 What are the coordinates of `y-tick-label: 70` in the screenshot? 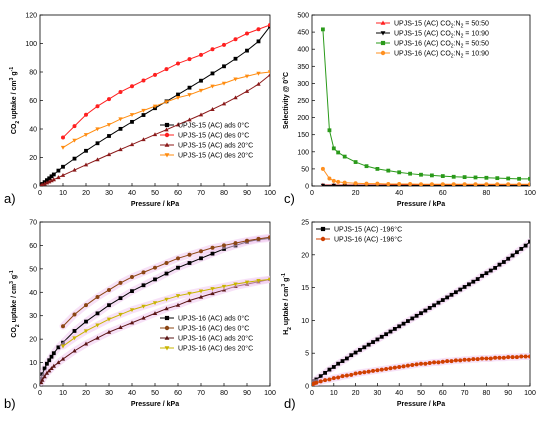 It's located at (33, 223).